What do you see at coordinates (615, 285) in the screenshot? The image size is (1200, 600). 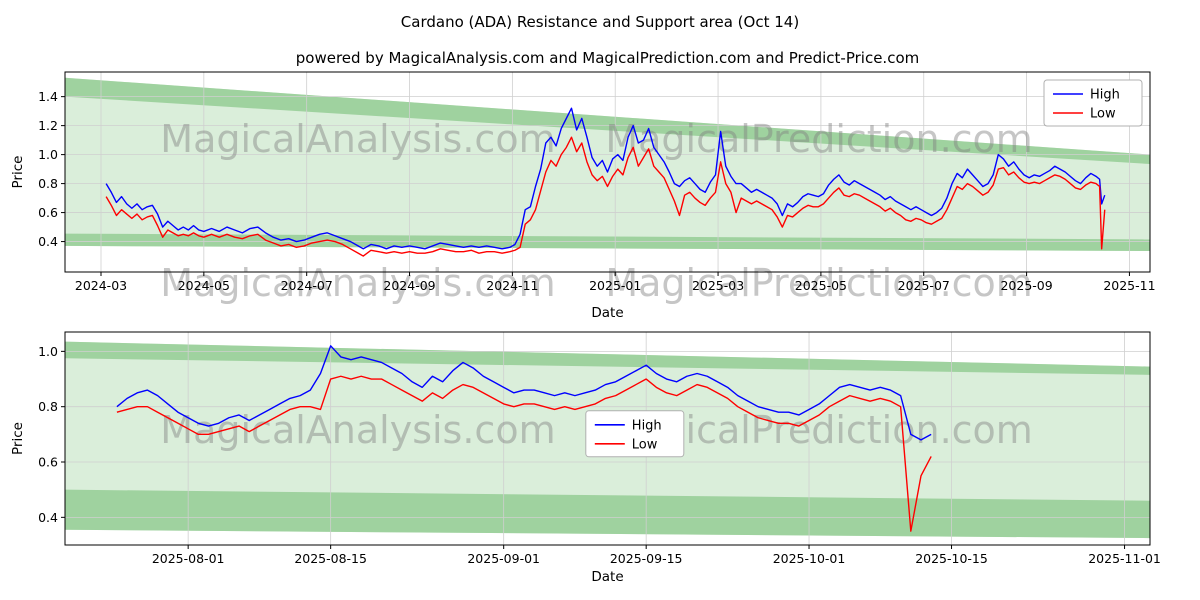 I see `x-tick-label: 2025-01` at bounding box center [615, 285].